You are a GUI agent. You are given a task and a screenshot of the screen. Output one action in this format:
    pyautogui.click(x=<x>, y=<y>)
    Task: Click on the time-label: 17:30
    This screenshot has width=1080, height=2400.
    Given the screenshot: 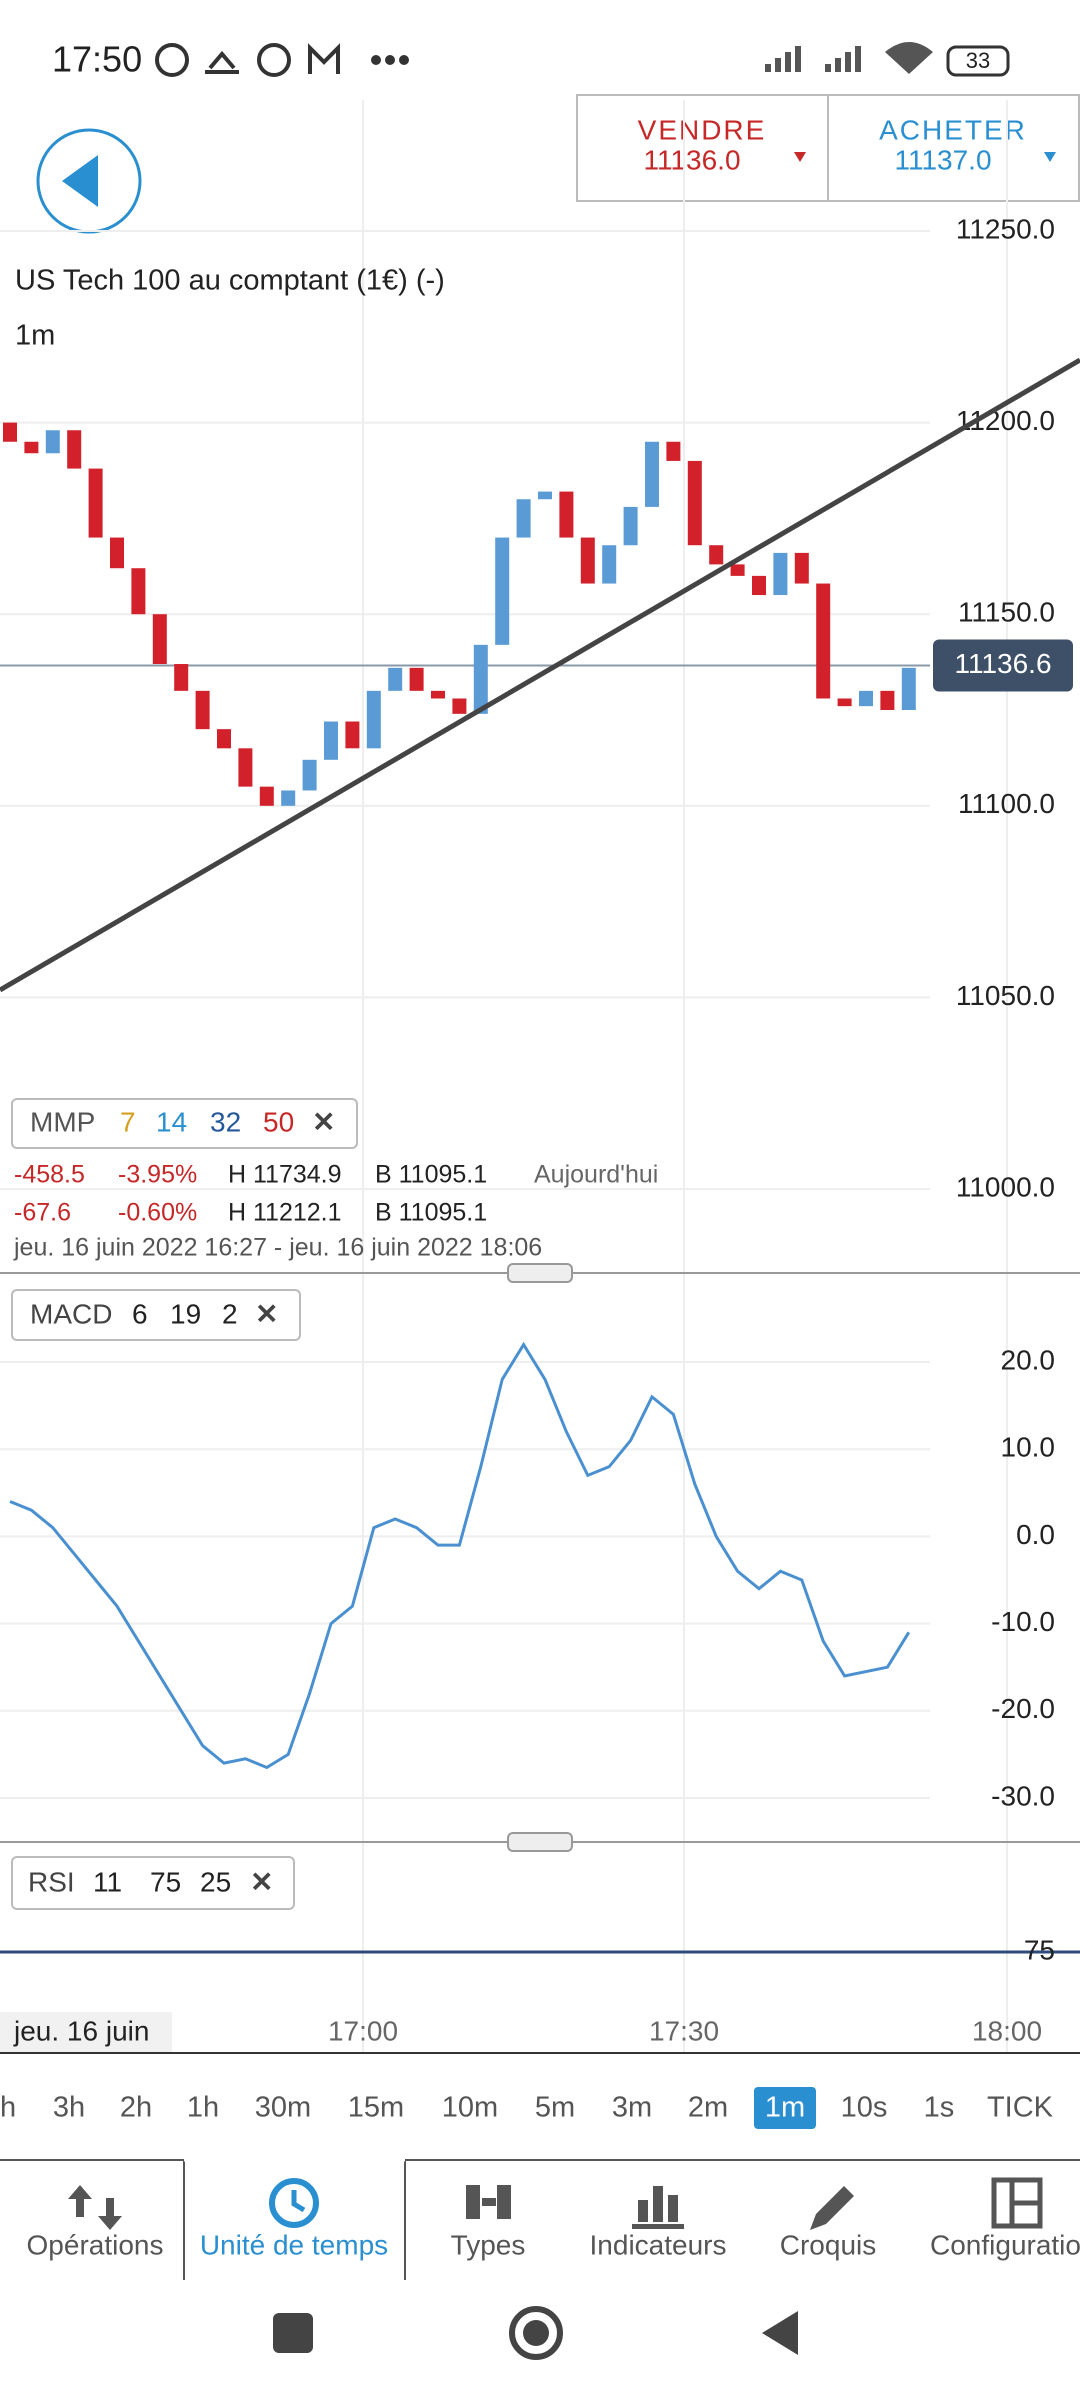 What is the action you would take?
    pyautogui.click(x=684, y=2030)
    